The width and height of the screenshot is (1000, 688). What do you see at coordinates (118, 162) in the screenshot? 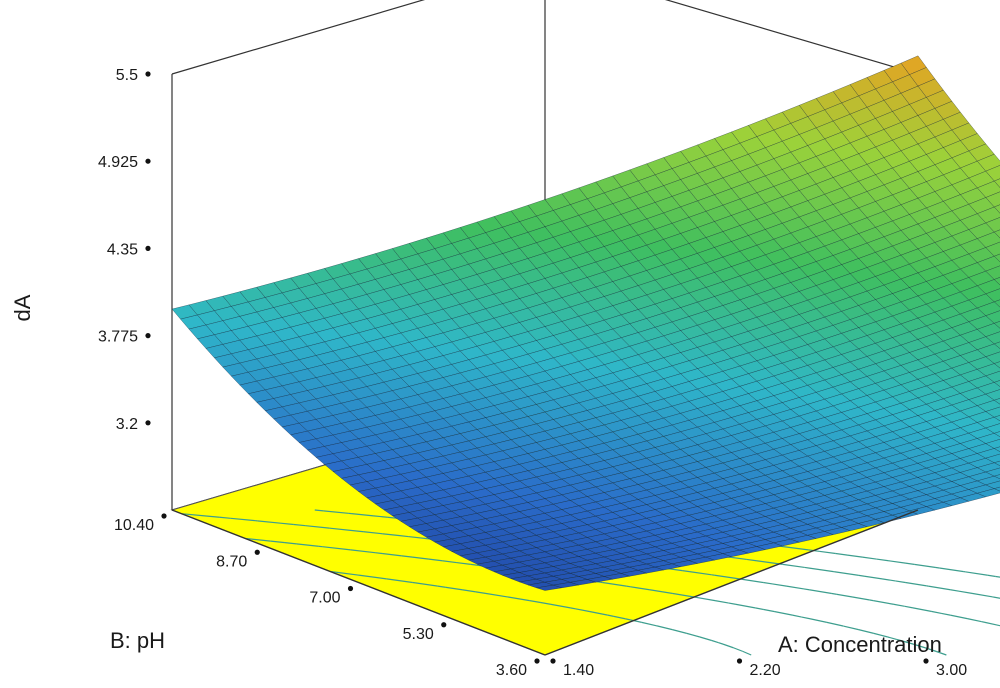
I see `z-tick-label: 4.925` at bounding box center [118, 162].